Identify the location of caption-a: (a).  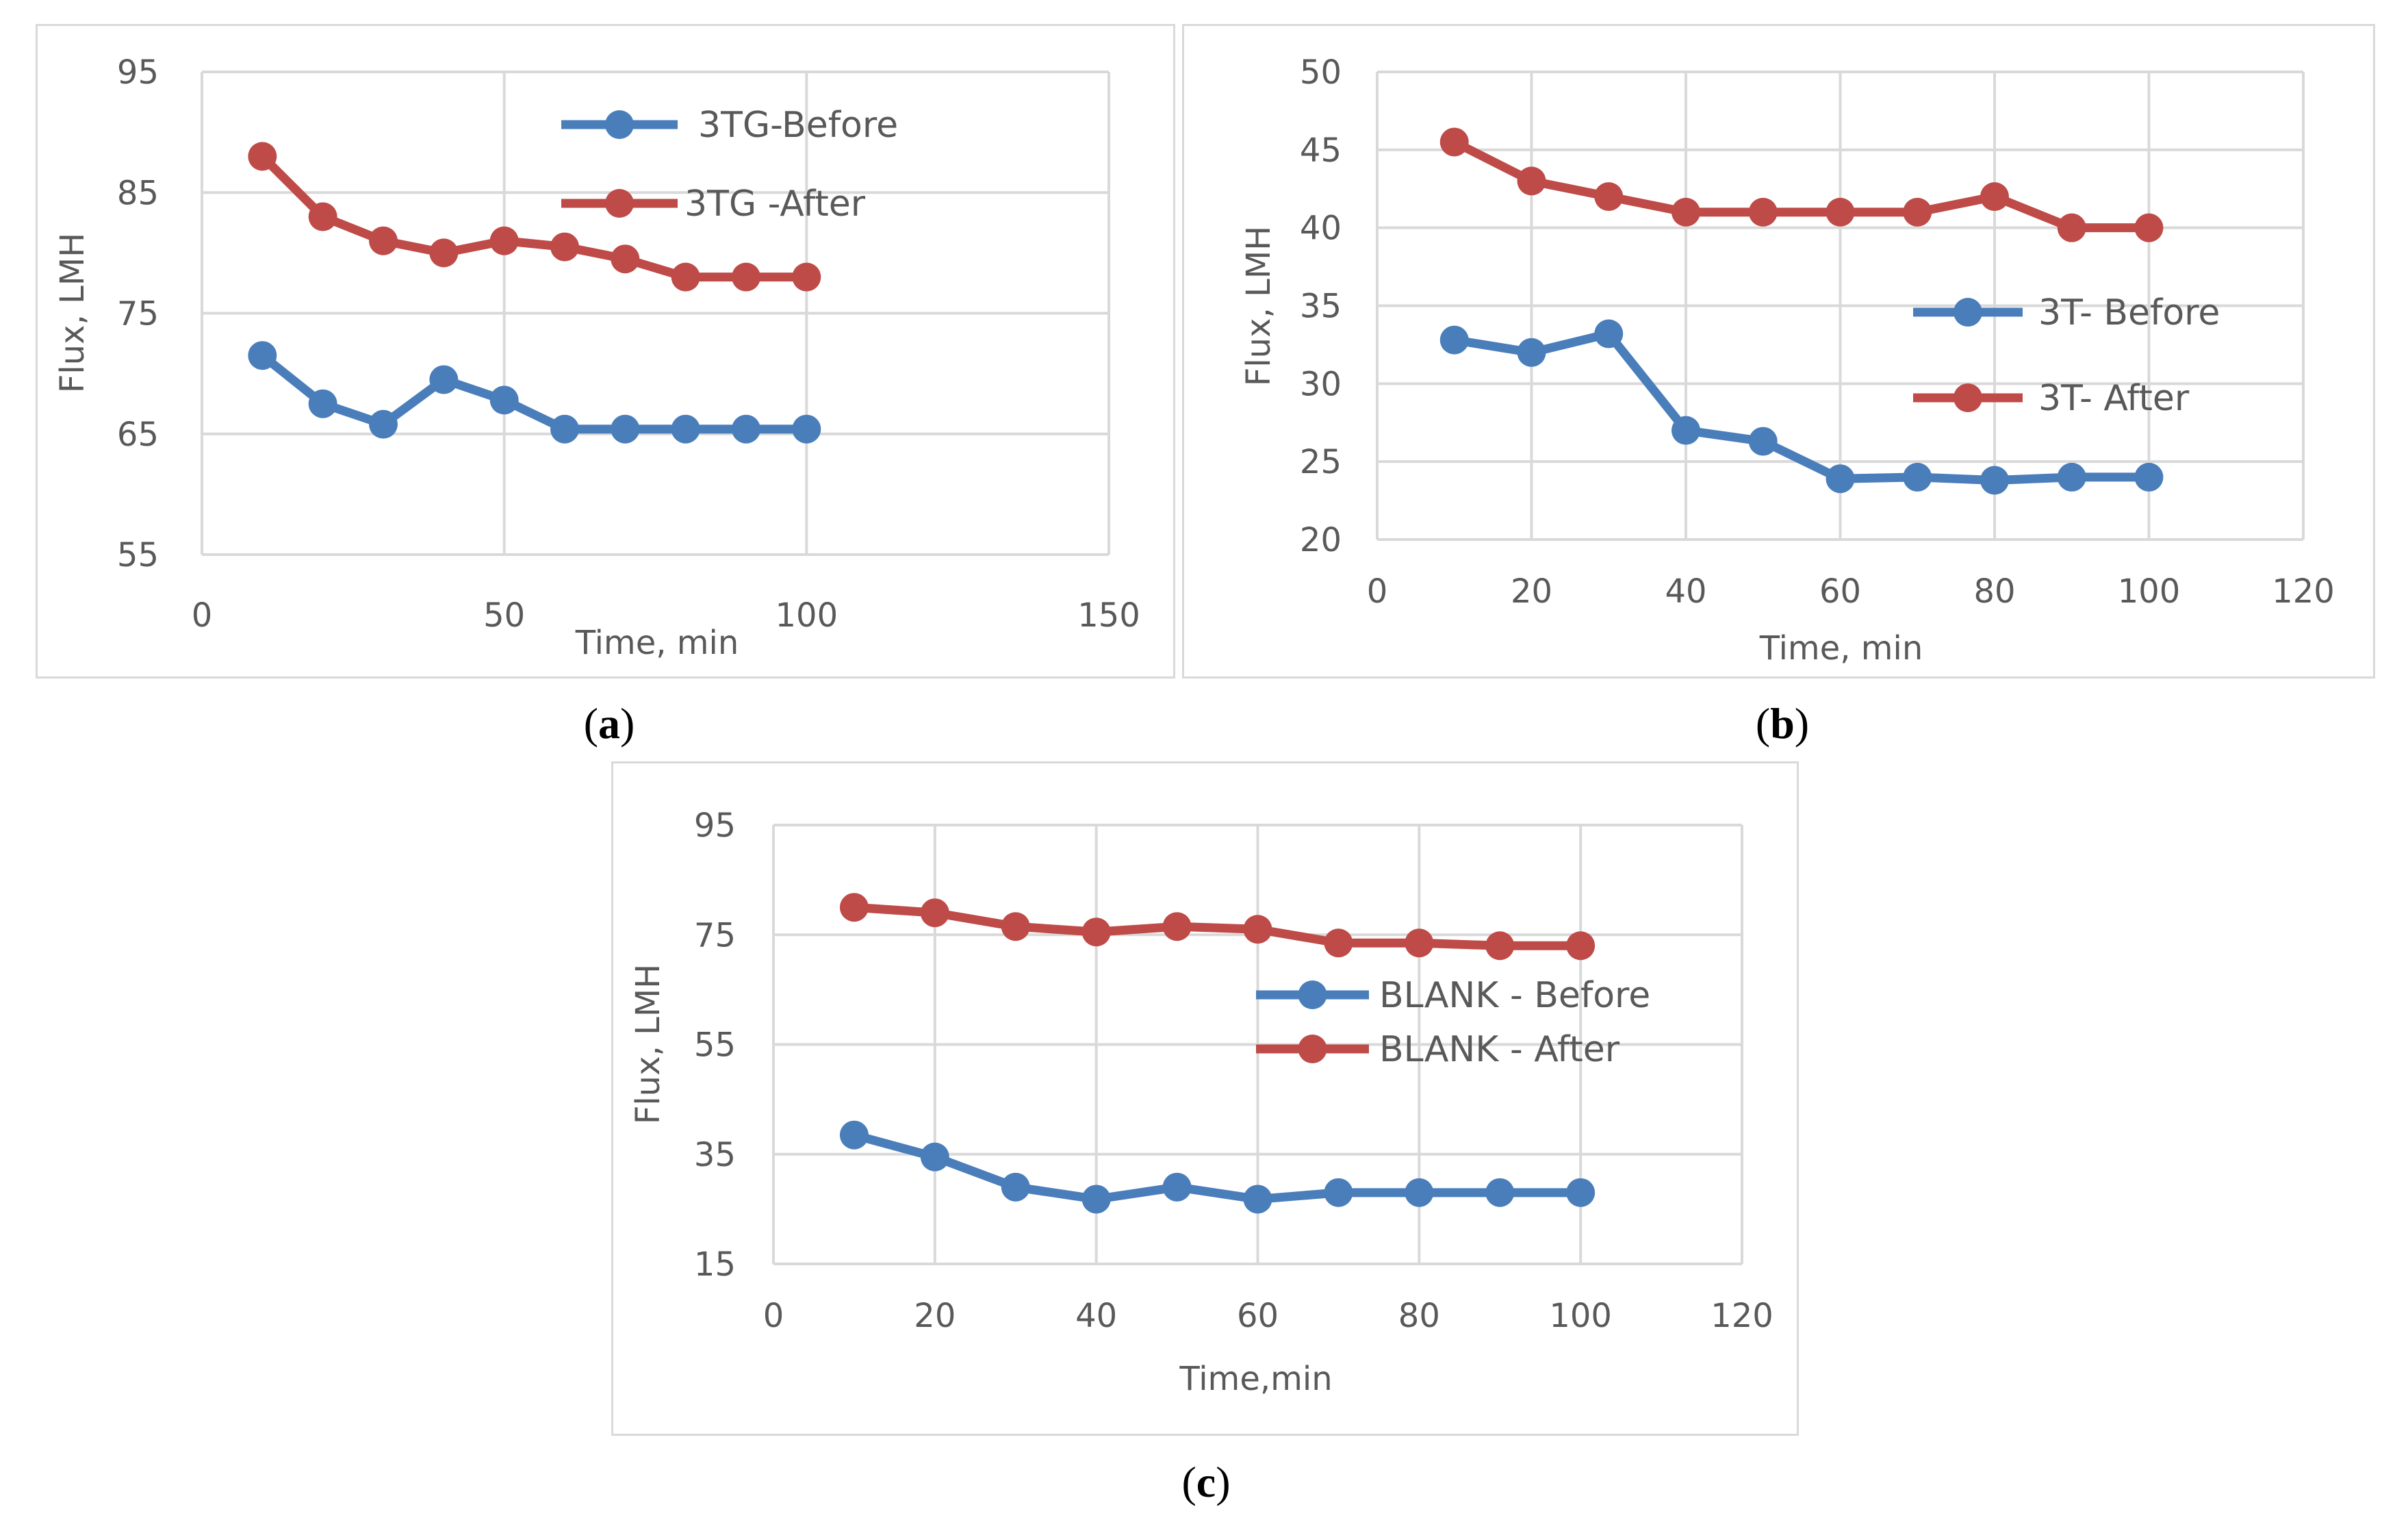
(609, 724).